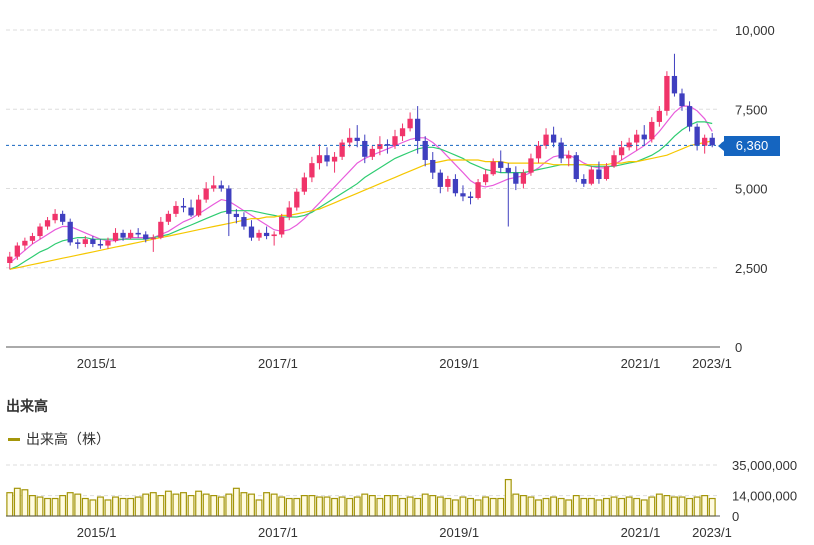 This screenshot has width=814, height=545. Describe the element at coordinates (752, 146) in the screenshot. I see `current-price-tag: 6,360` at that location.